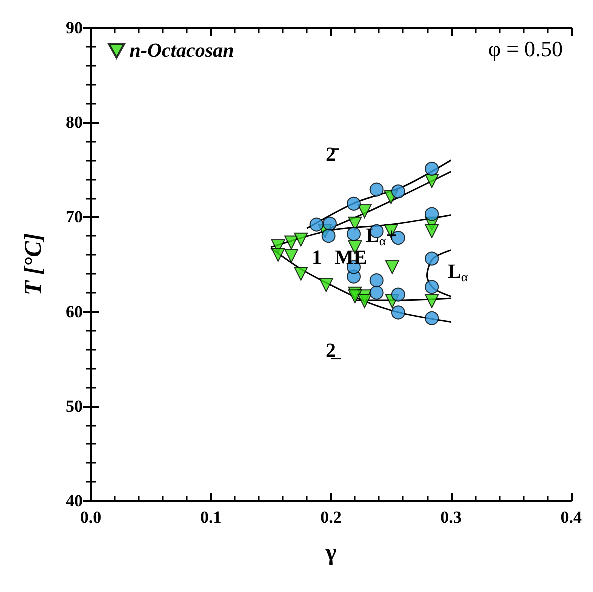 The width and height of the screenshot is (593, 592). I want to click on x-tick-label: 0.4, so click(571, 517).